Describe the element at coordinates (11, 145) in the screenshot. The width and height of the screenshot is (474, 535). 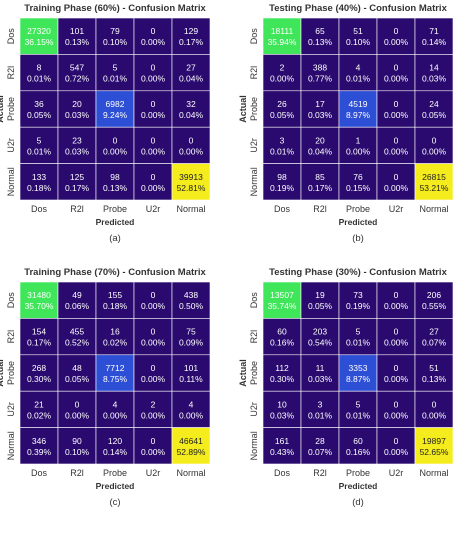
I see `y-tick-label: U2r` at that location.